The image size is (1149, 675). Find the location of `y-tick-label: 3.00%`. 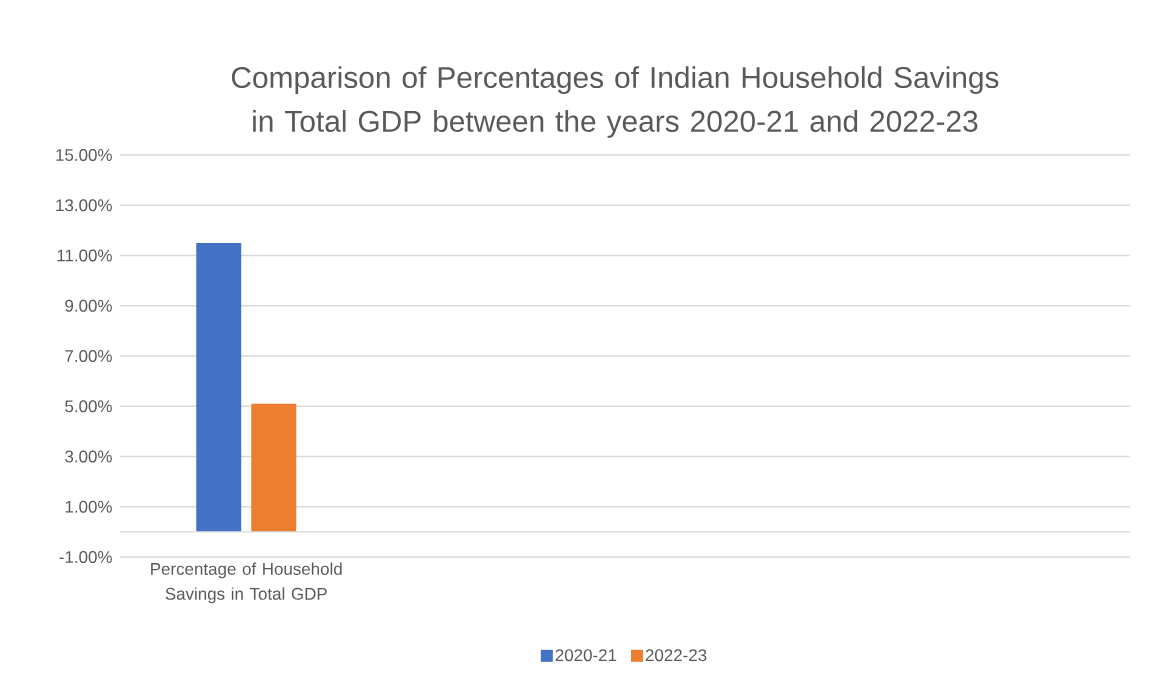

y-tick-label: 3.00% is located at coordinates (88, 456).